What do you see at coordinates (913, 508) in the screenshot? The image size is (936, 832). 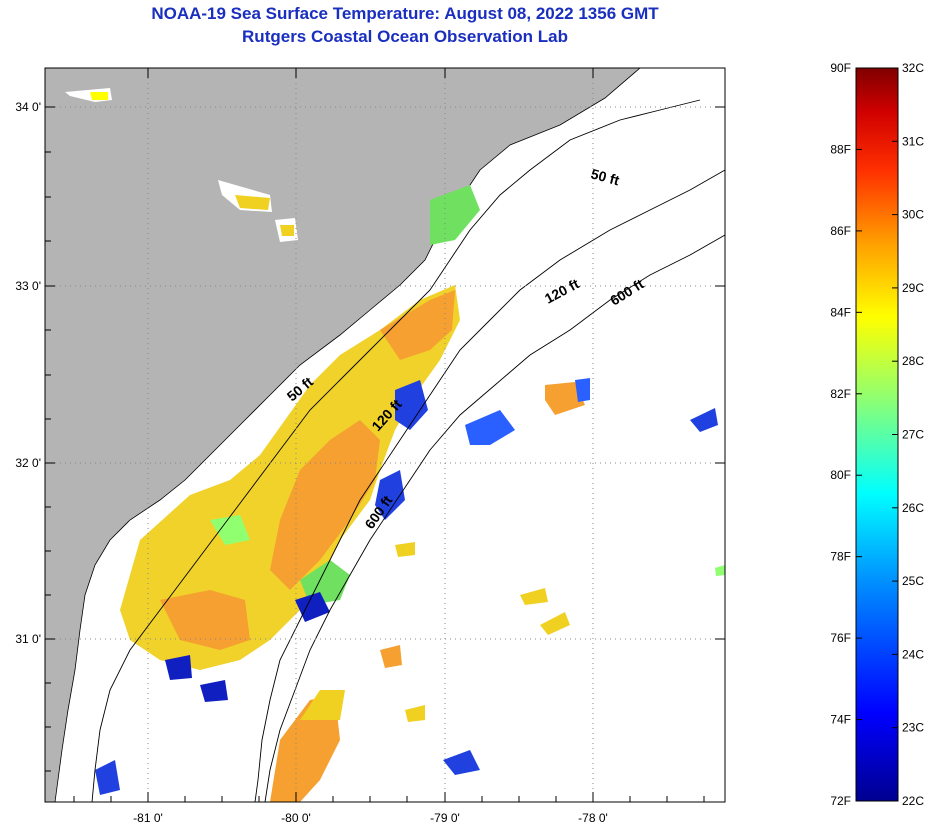 I see `colorbar-c-label: 26C` at bounding box center [913, 508].